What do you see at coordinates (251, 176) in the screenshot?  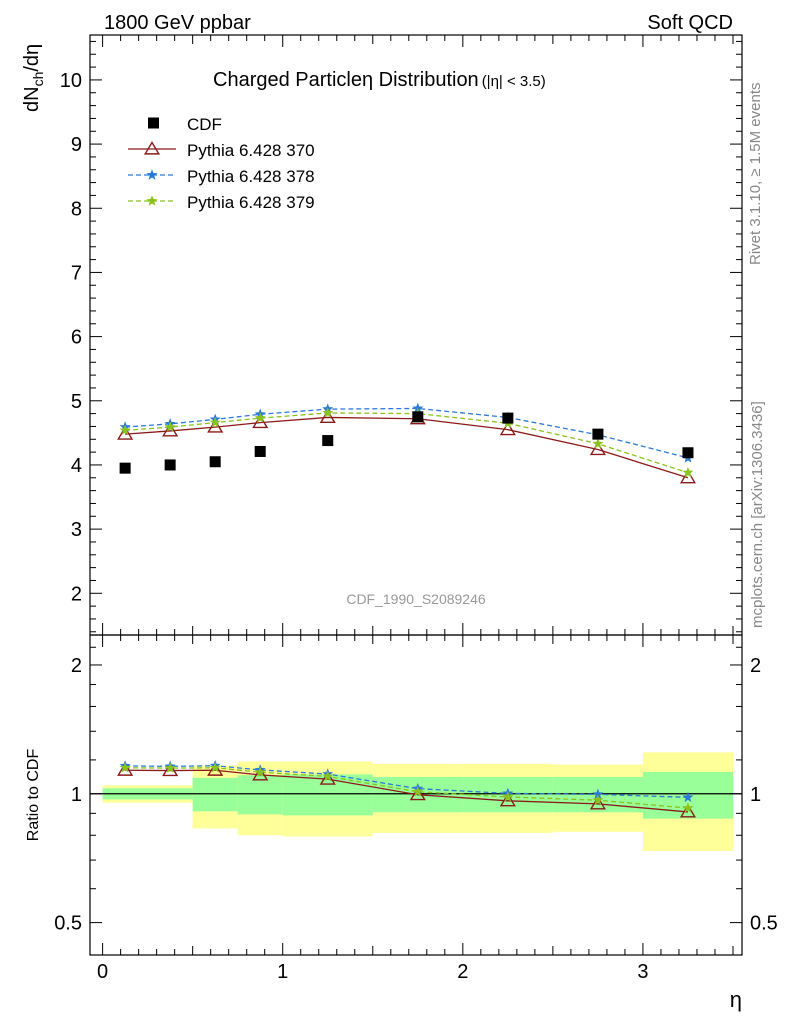 I see `legend-label: Pythia 6.428 378` at bounding box center [251, 176].